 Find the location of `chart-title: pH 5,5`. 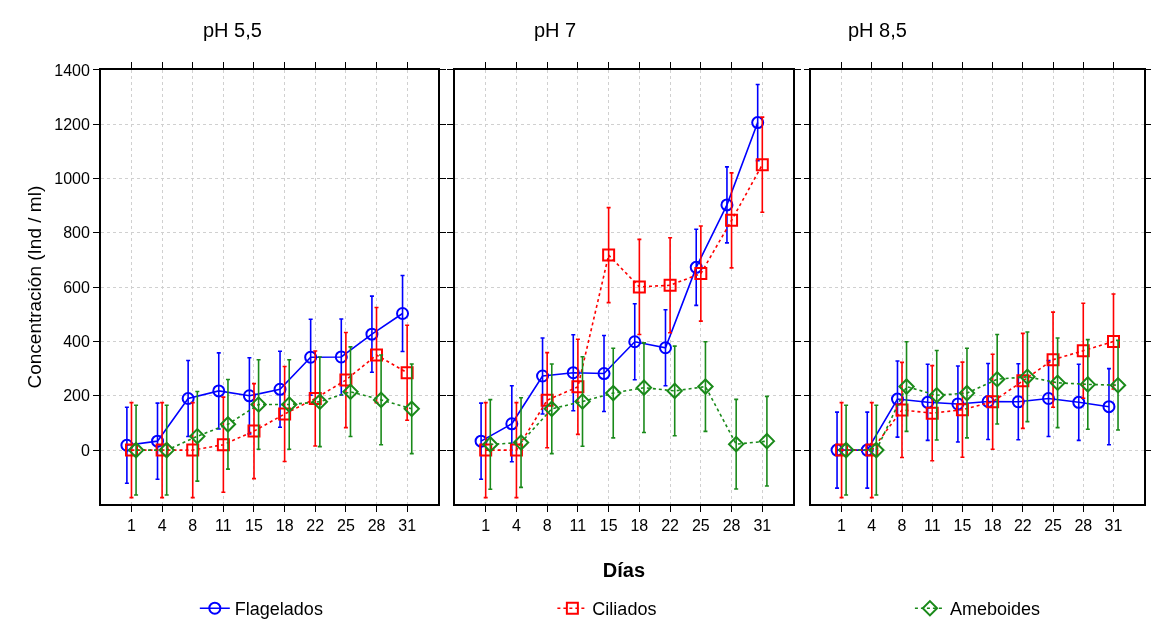

chart-title: pH 5,5 is located at coordinates (232, 30).